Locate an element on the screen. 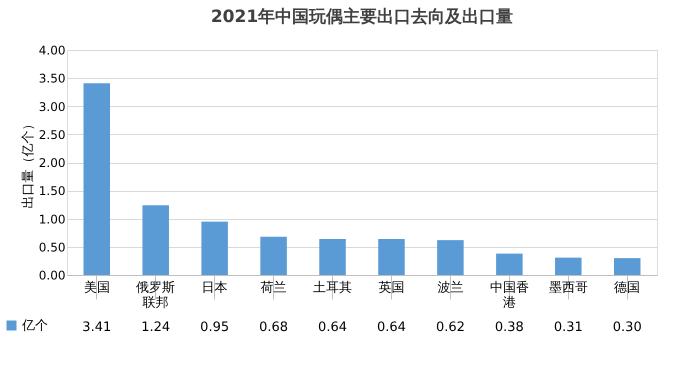 The height and width of the screenshot is (386, 683). data-label: 0.31 is located at coordinates (568, 327).